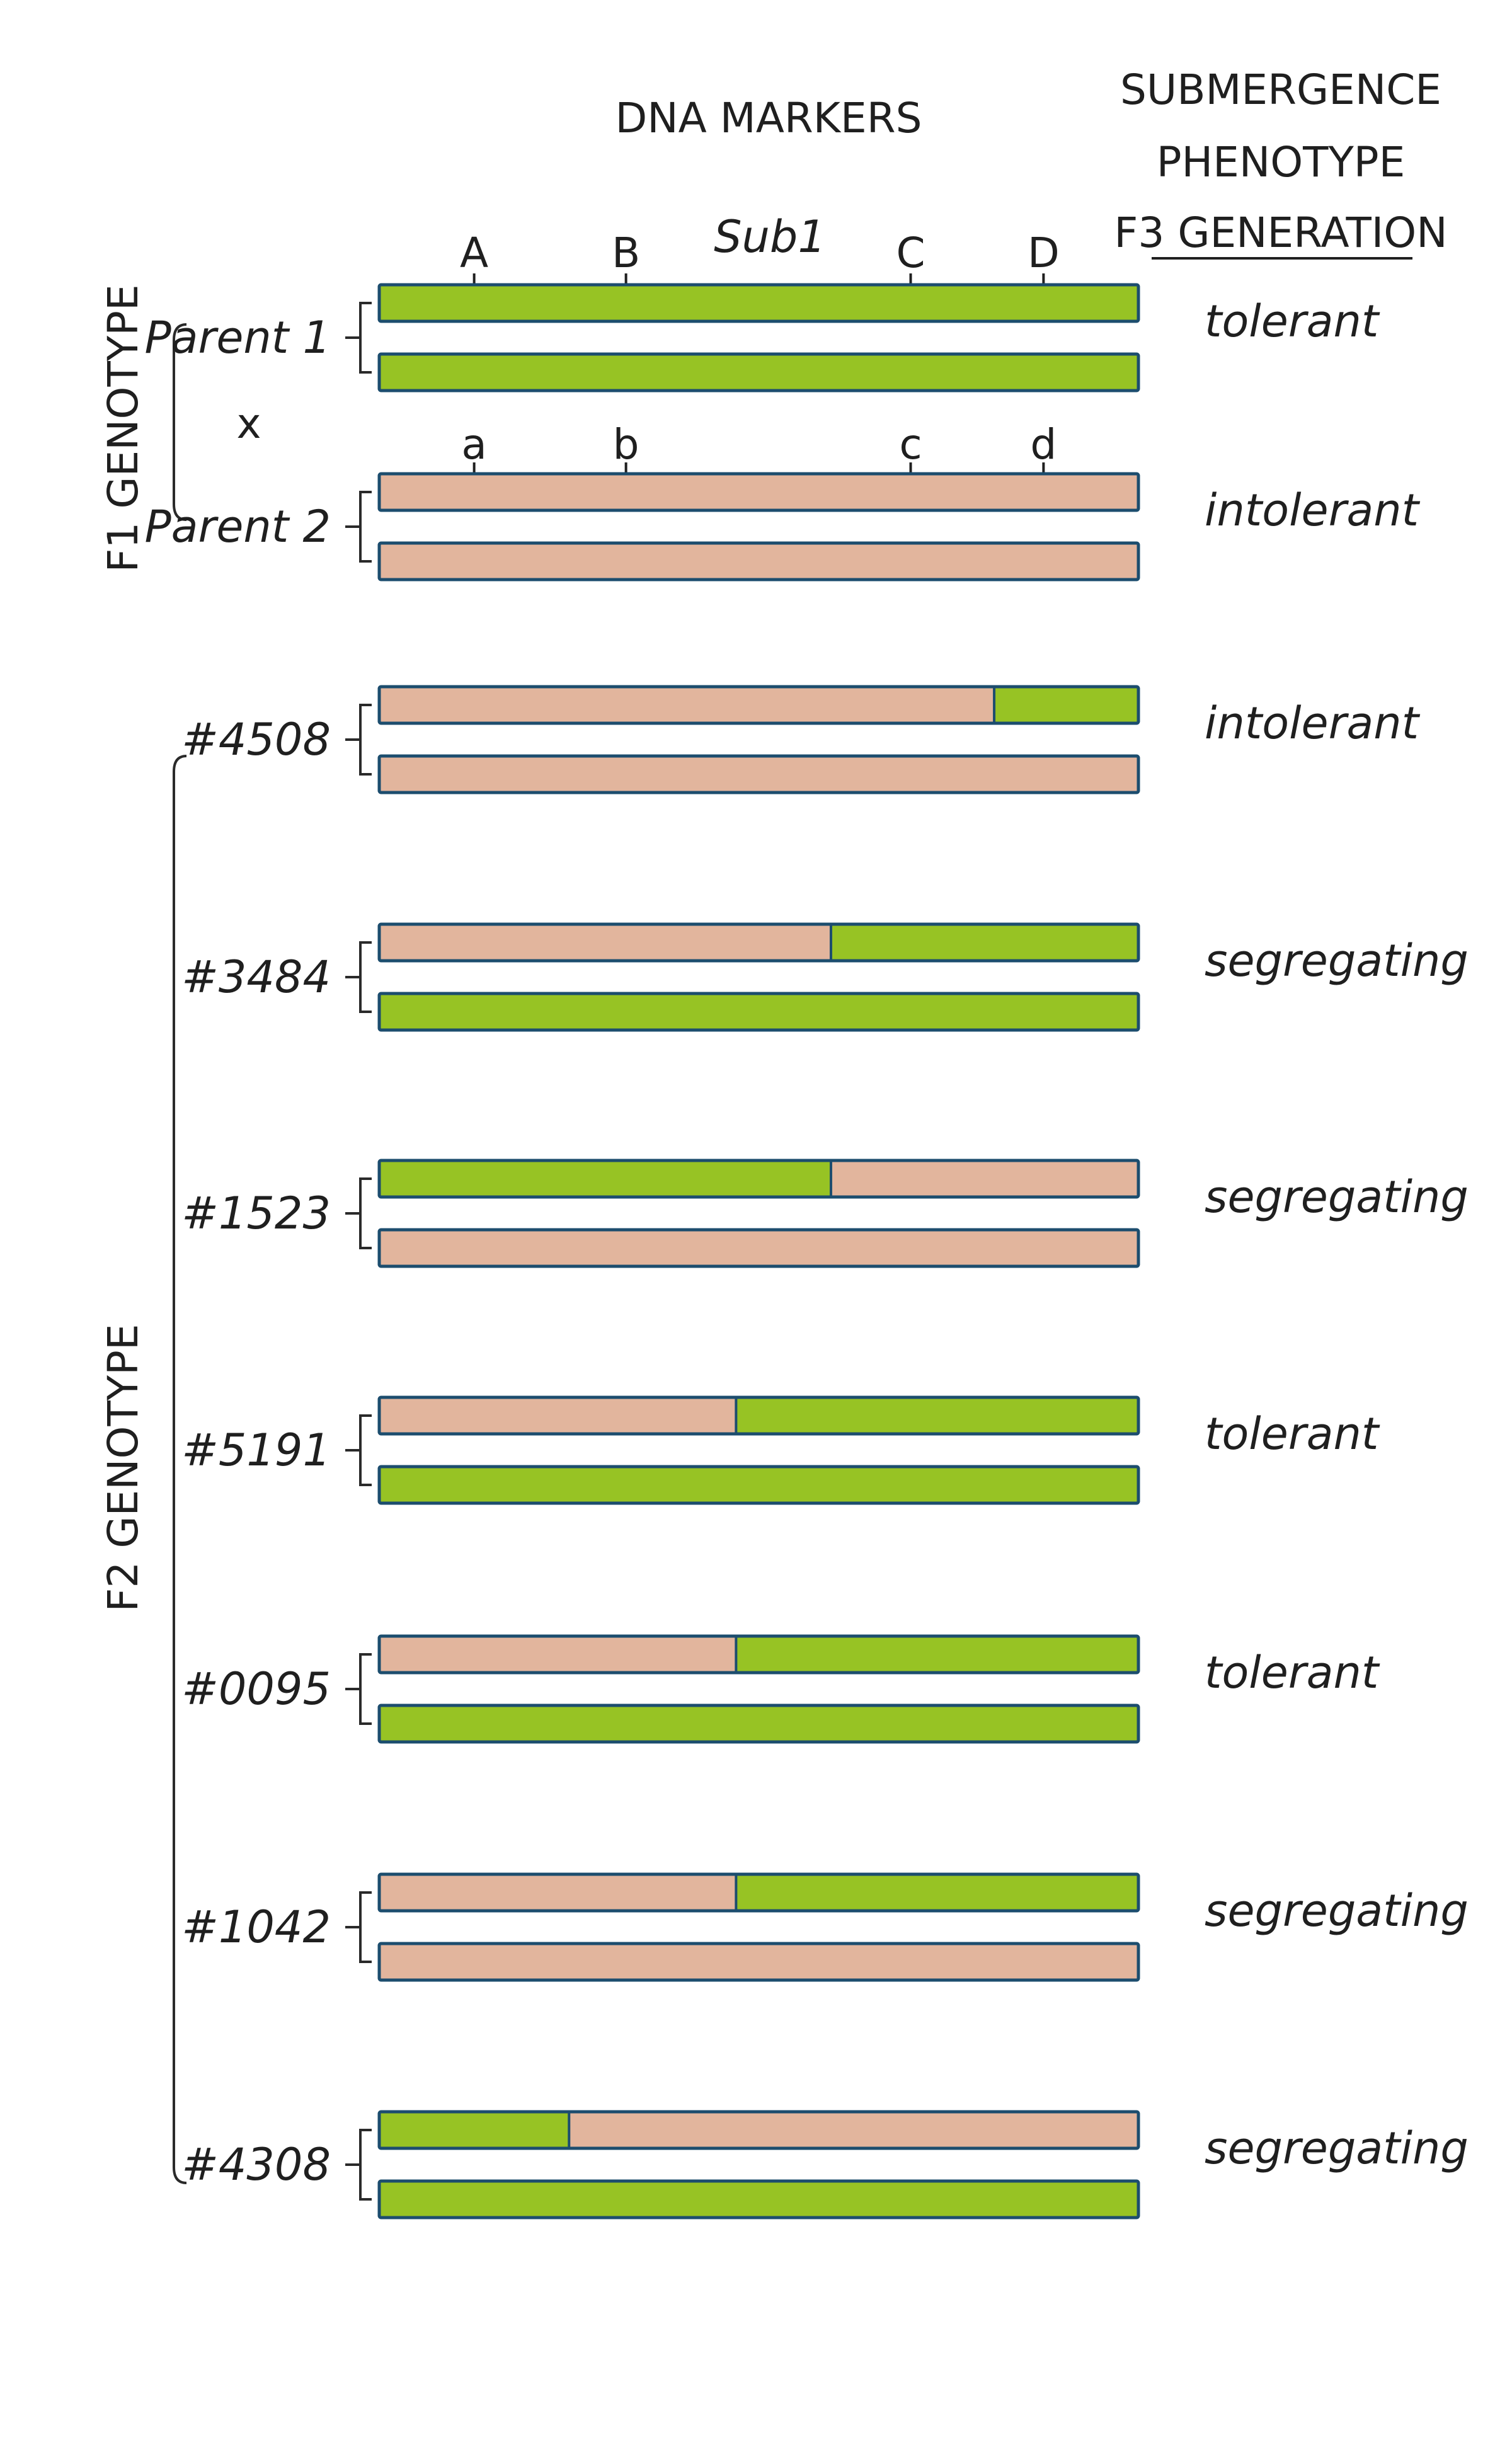 Image resolution: width=1512 pixels, height=2457 pixels. I want to click on individual-5: #5191 tolerant, so click(780, 1450).